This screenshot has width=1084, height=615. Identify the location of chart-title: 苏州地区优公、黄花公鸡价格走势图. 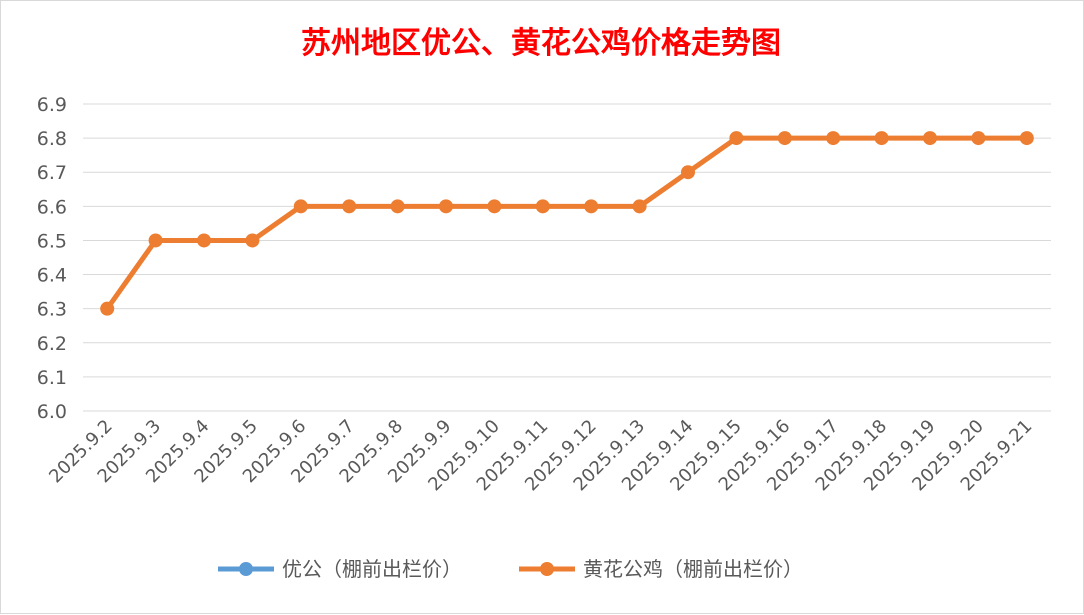
(541, 43).